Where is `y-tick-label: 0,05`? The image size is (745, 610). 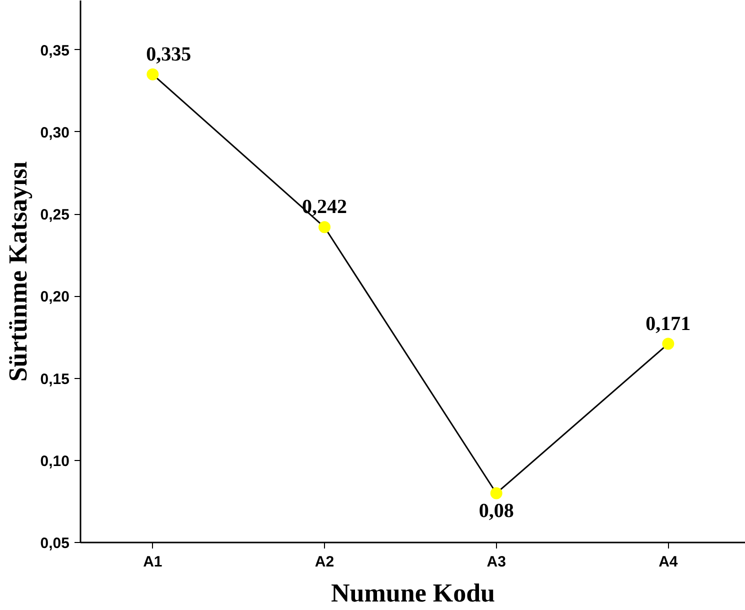 y-tick-label: 0,05 is located at coordinates (55, 543).